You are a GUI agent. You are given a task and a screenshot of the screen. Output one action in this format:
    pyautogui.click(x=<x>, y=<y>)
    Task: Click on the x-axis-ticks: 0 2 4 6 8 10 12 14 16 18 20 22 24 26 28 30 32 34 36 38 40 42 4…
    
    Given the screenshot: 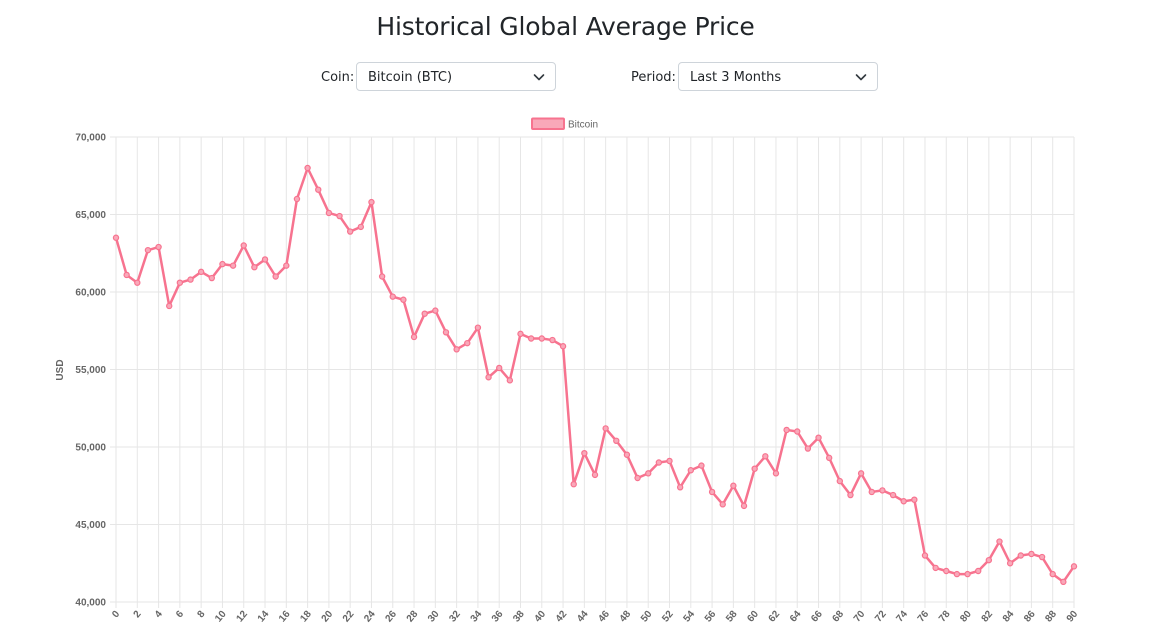 What is the action you would take?
    pyautogui.click(x=595, y=617)
    